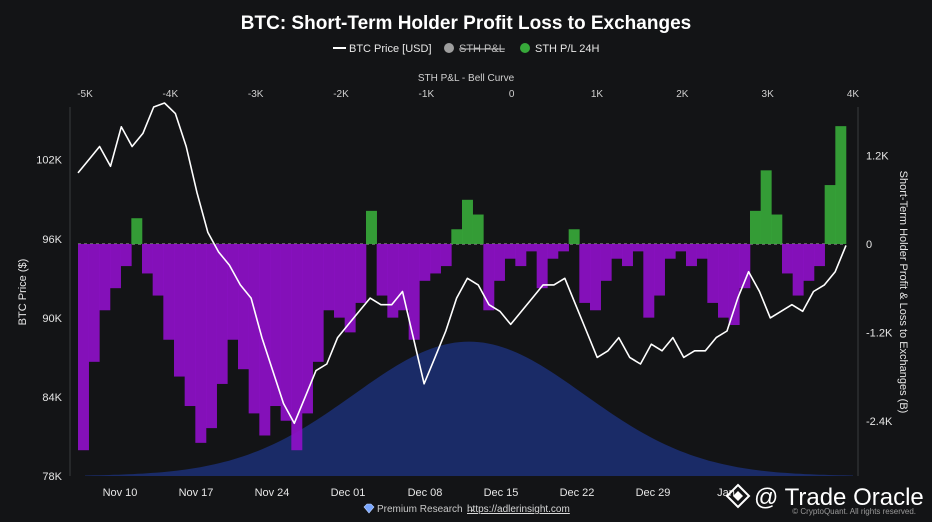 The image size is (932, 522). What do you see at coordinates (518, 509) in the screenshot?
I see `footer-link: https://adlerinsight.com` at bounding box center [518, 509].